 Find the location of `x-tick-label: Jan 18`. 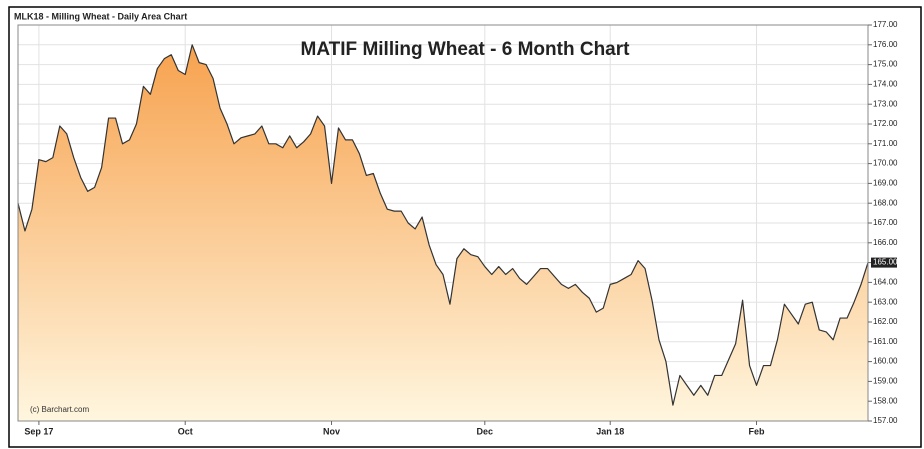

x-tick-label: Jan 18 is located at coordinates (610, 431).